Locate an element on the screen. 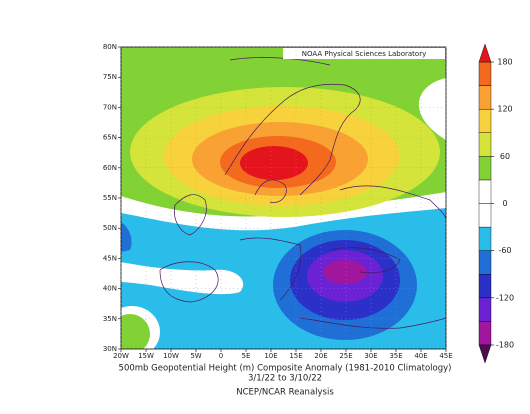  x-tick-label: 45E is located at coordinates (445, 356).